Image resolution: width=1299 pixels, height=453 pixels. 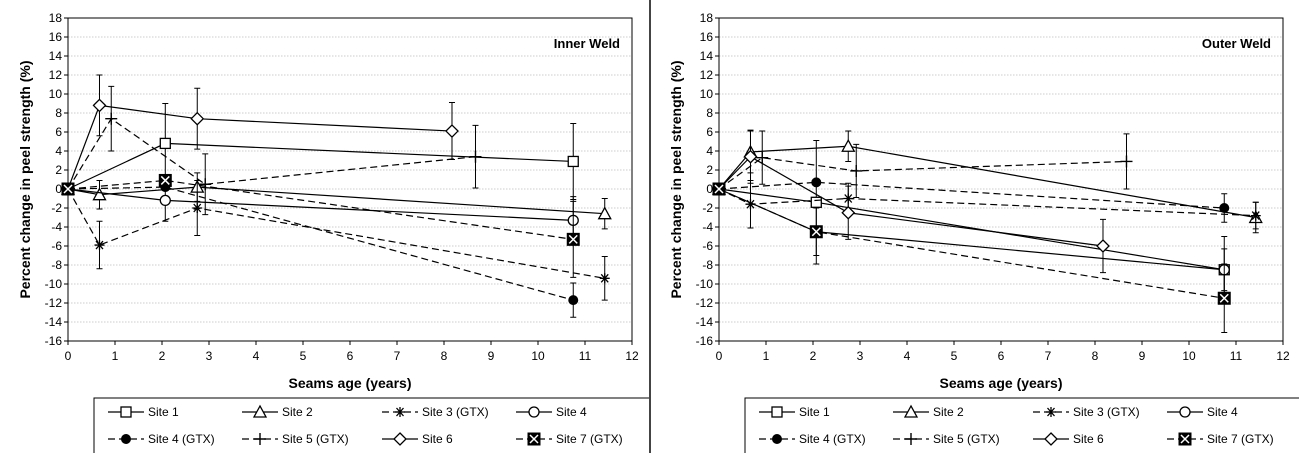 What do you see at coordinates (209, 356) in the screenshot?
I see `c0-x-tick-label: 3` at bounding box center [209, 356].